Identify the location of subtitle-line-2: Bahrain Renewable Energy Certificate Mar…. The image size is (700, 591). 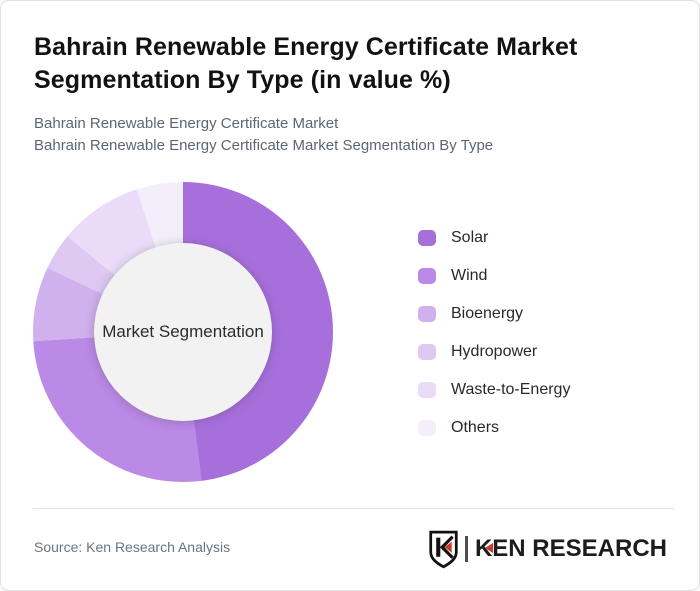
(264, 145).